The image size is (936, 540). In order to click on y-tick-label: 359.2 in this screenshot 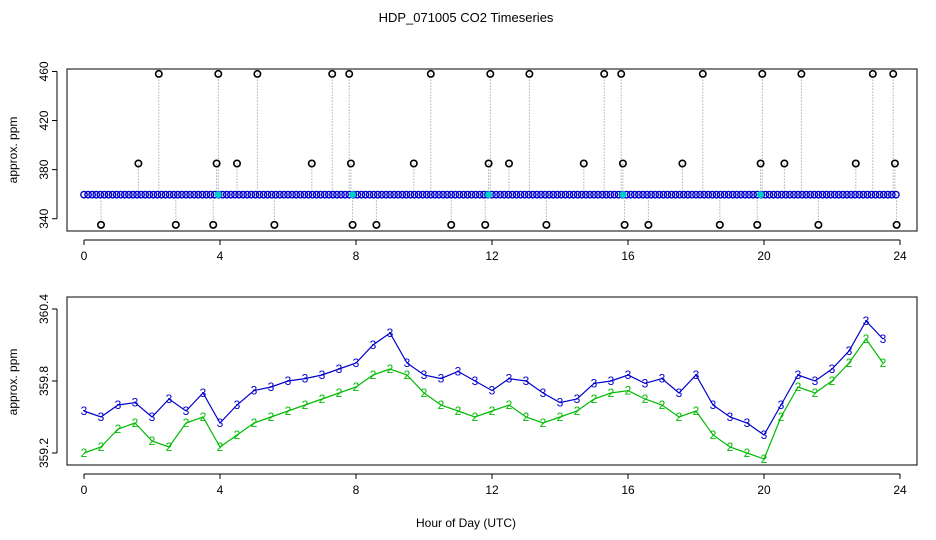, I will do `click(44, 453)`.